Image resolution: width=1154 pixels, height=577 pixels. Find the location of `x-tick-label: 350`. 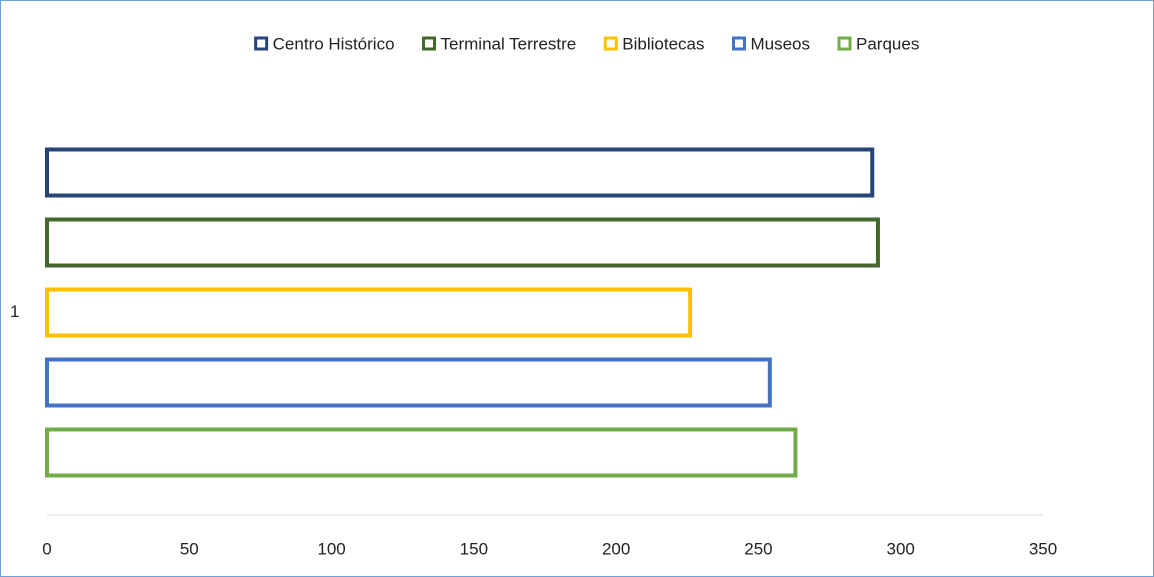

x-tick-label: 350 is located at coordinates (1043, 548).